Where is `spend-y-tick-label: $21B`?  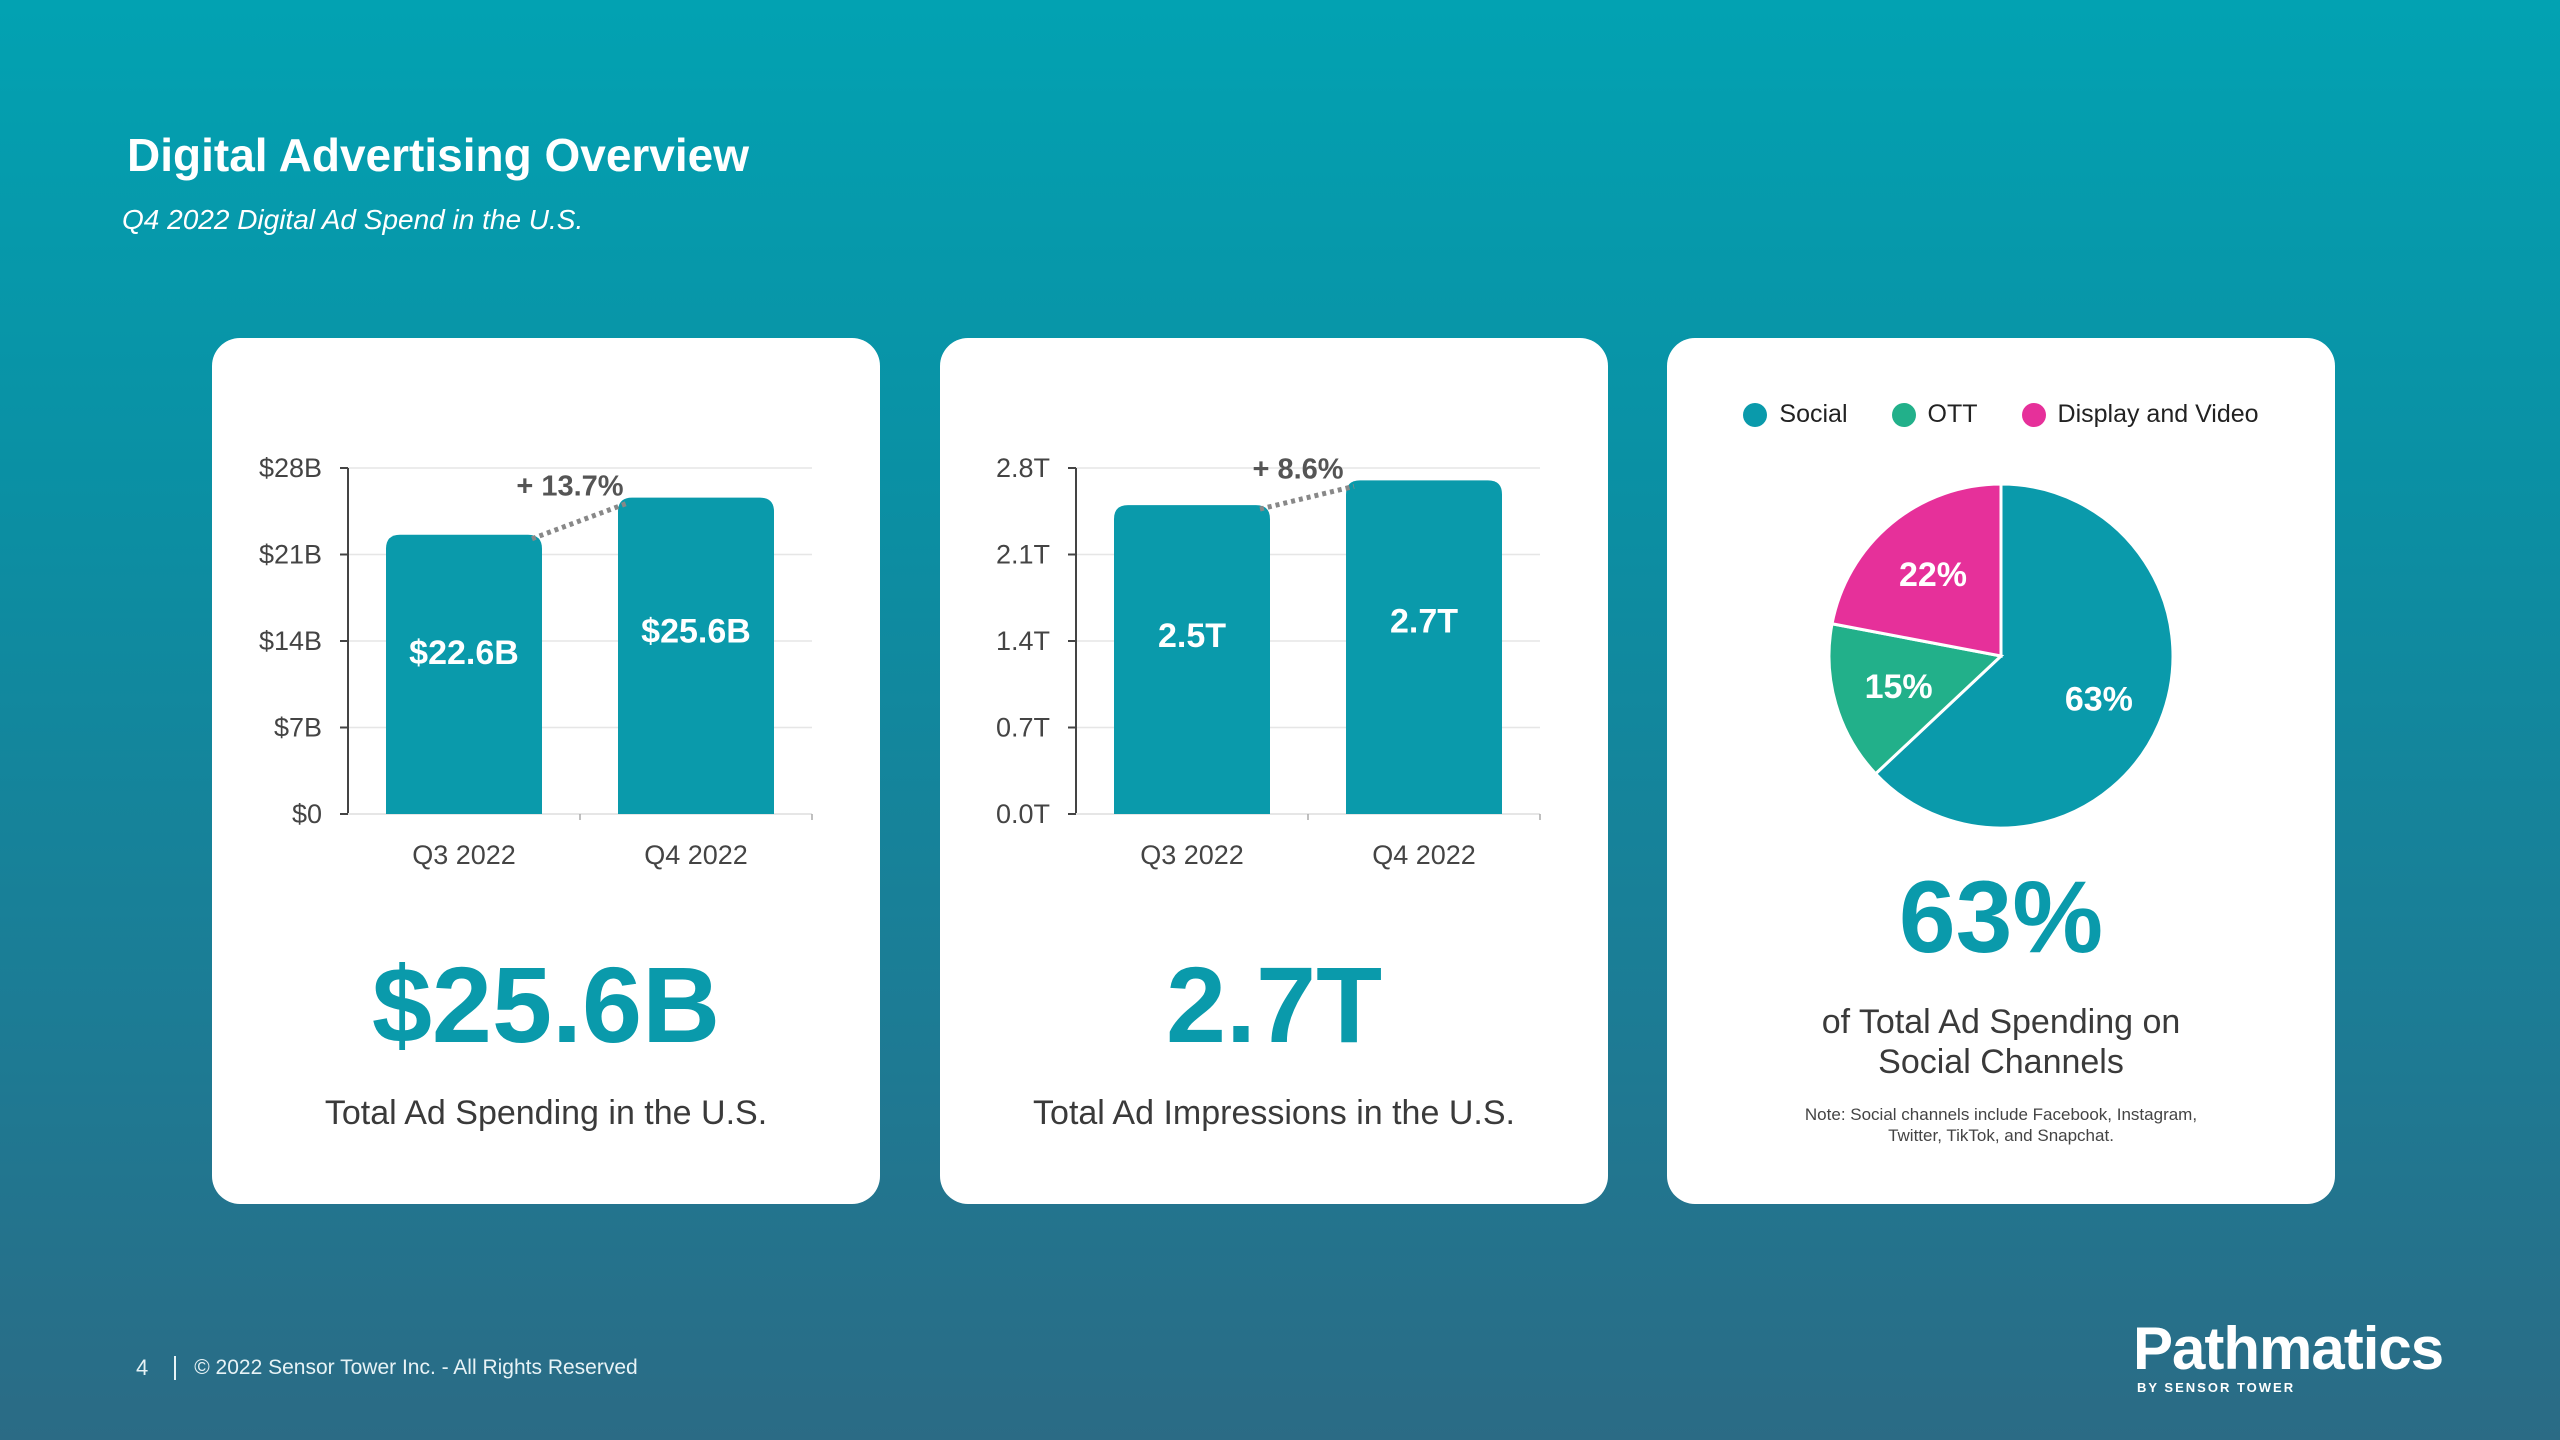 spend-y-tick-label: $21B is located at coordinates (290, 555).